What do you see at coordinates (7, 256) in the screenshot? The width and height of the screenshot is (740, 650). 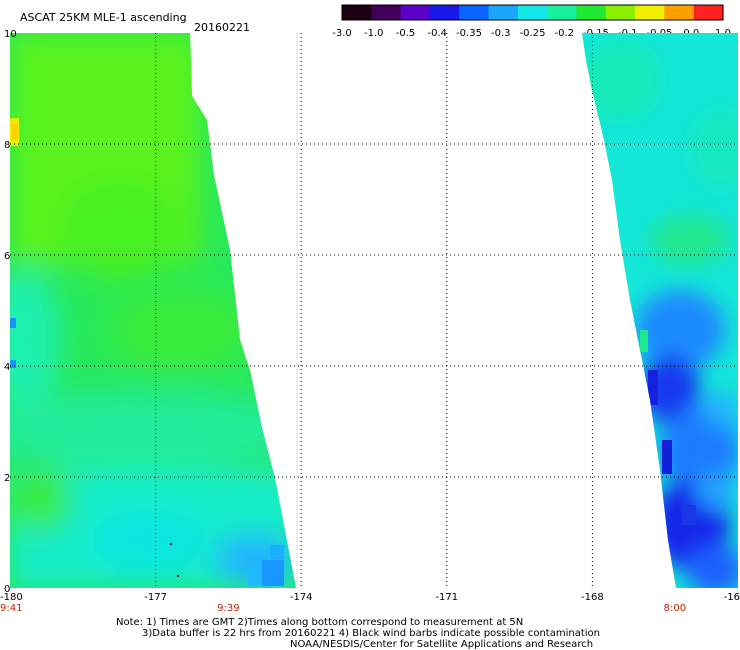 I see `y-tick-label: 6` at bounding box center [7, 256].